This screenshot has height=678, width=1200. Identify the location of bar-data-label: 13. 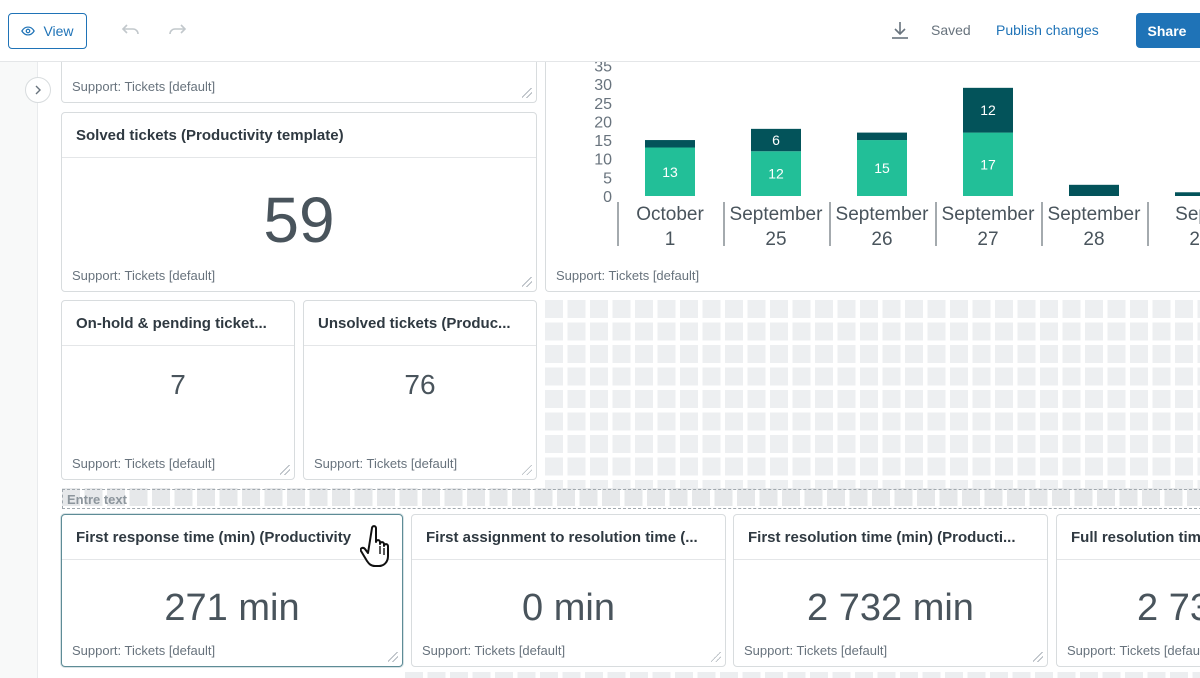
(670, 172).